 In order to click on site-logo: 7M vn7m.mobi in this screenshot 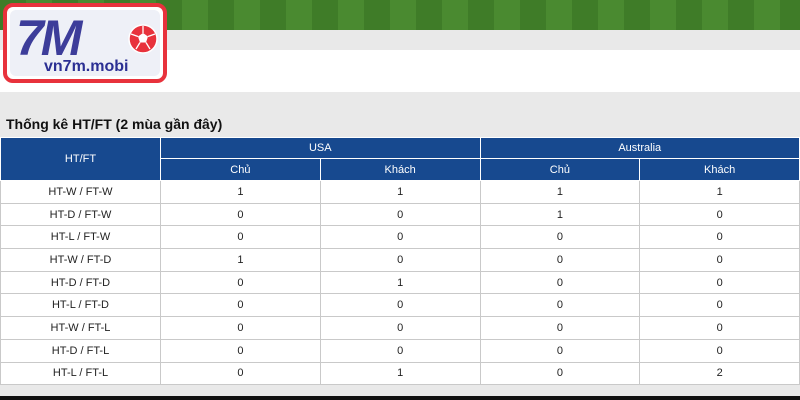, I will do `click(85, 43)`.